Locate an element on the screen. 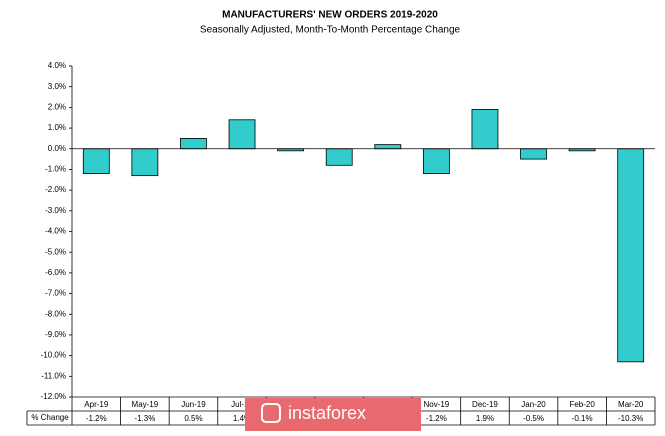 This screenshot has width=665, height=436. y-tick-label: -5.0% is located at coordinates (55, 251).